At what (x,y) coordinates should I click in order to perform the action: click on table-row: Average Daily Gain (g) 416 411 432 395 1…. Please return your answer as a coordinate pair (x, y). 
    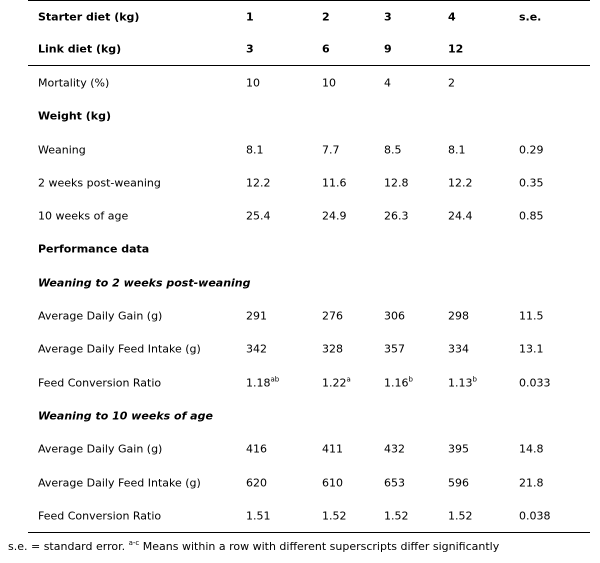
    Looking at the image, I should click on (309, 449).